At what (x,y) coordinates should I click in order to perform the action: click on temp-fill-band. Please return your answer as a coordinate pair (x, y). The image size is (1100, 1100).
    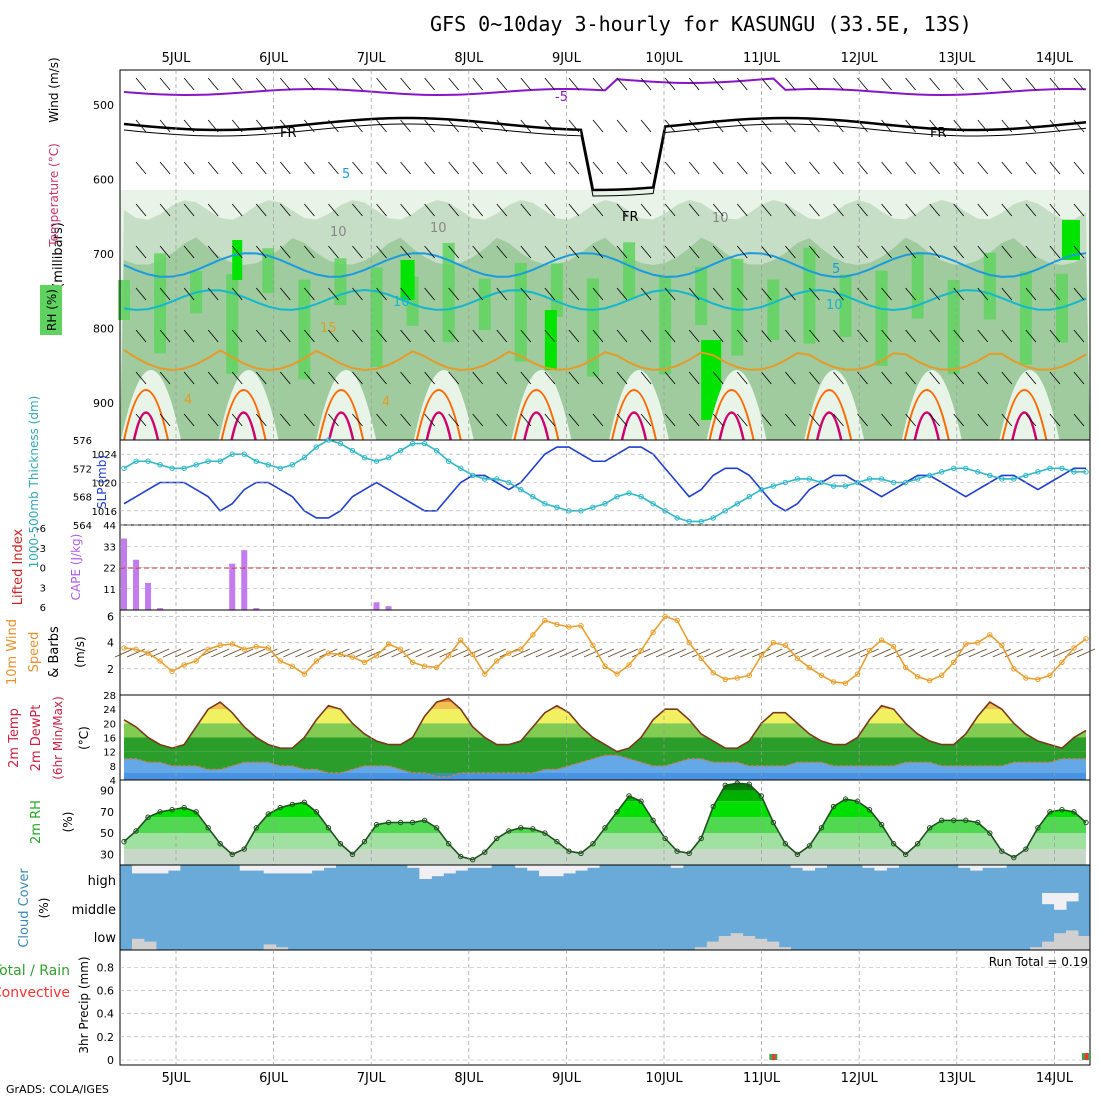
    Looking at the image, I should click on (605, 730).